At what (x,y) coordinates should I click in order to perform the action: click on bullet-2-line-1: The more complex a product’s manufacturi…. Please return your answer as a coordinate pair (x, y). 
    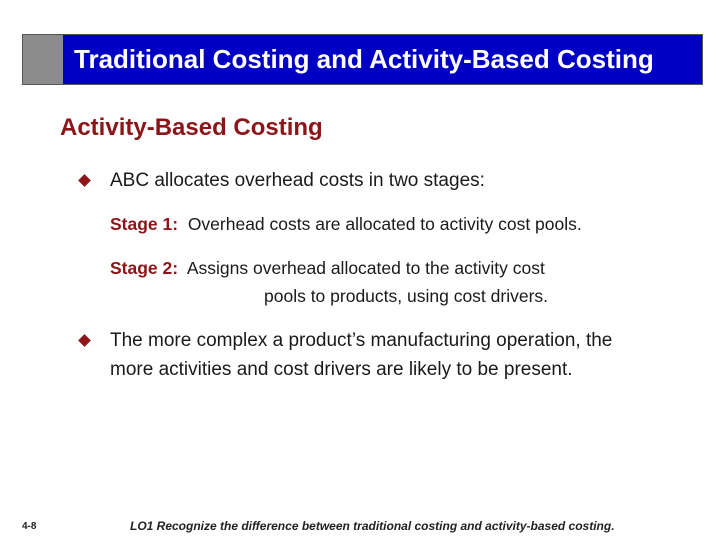
    Looking at the image, I should click on (361, 340).